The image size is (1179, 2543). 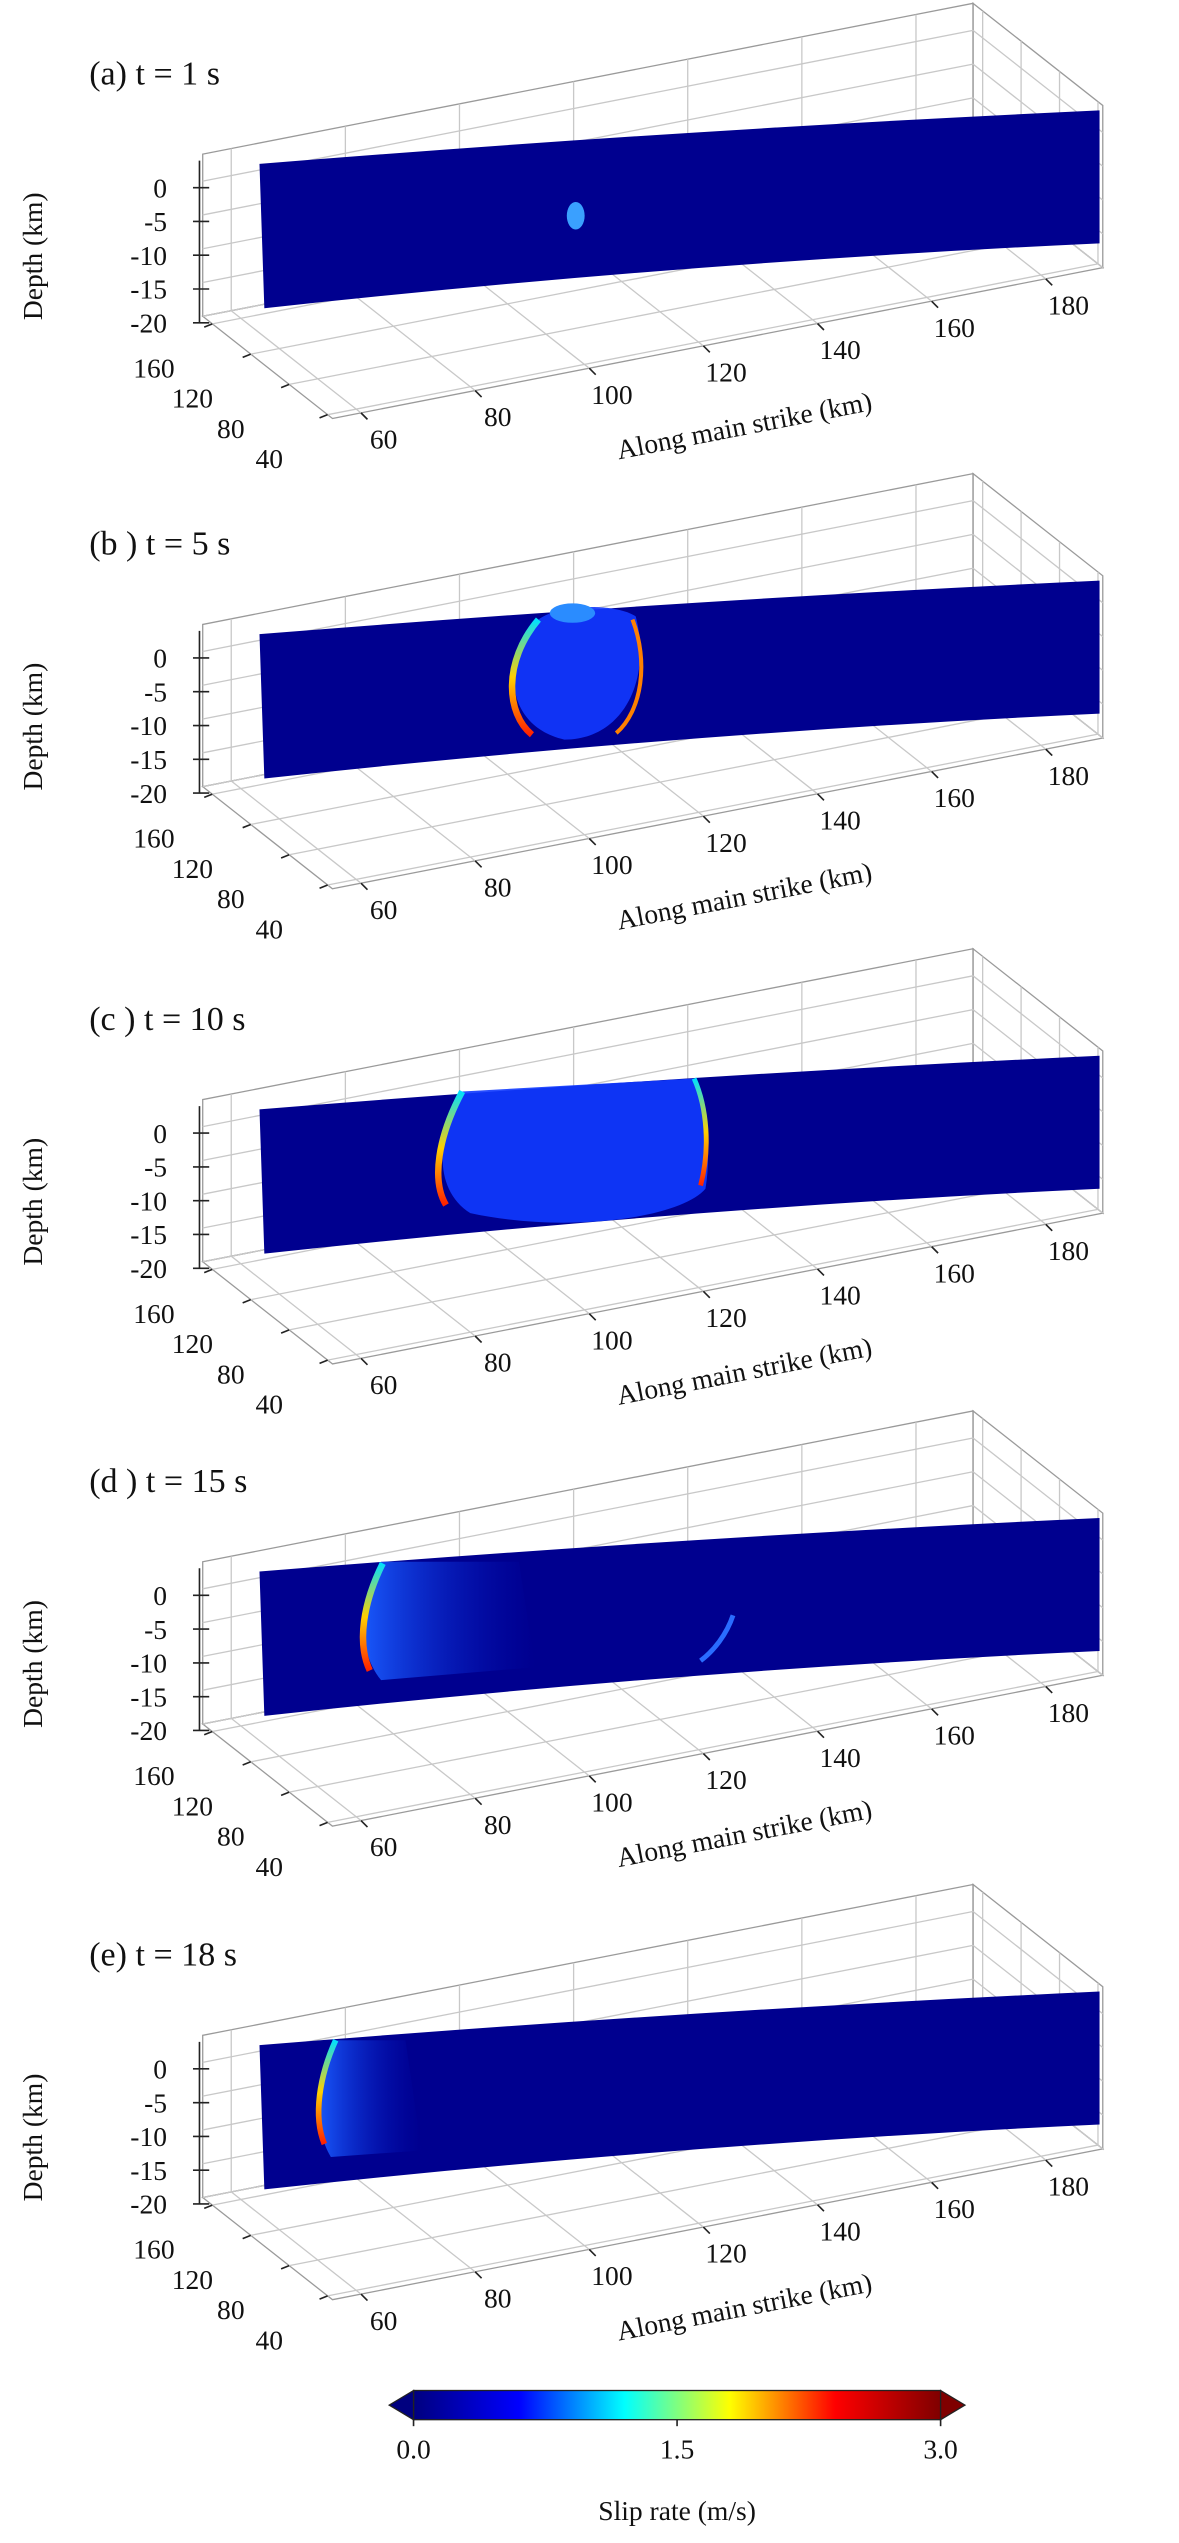 What do you see at coordinates (725, 2253) in the screenshot?
I see `x-tick-label: 120` at bounding box center [725, 2253].